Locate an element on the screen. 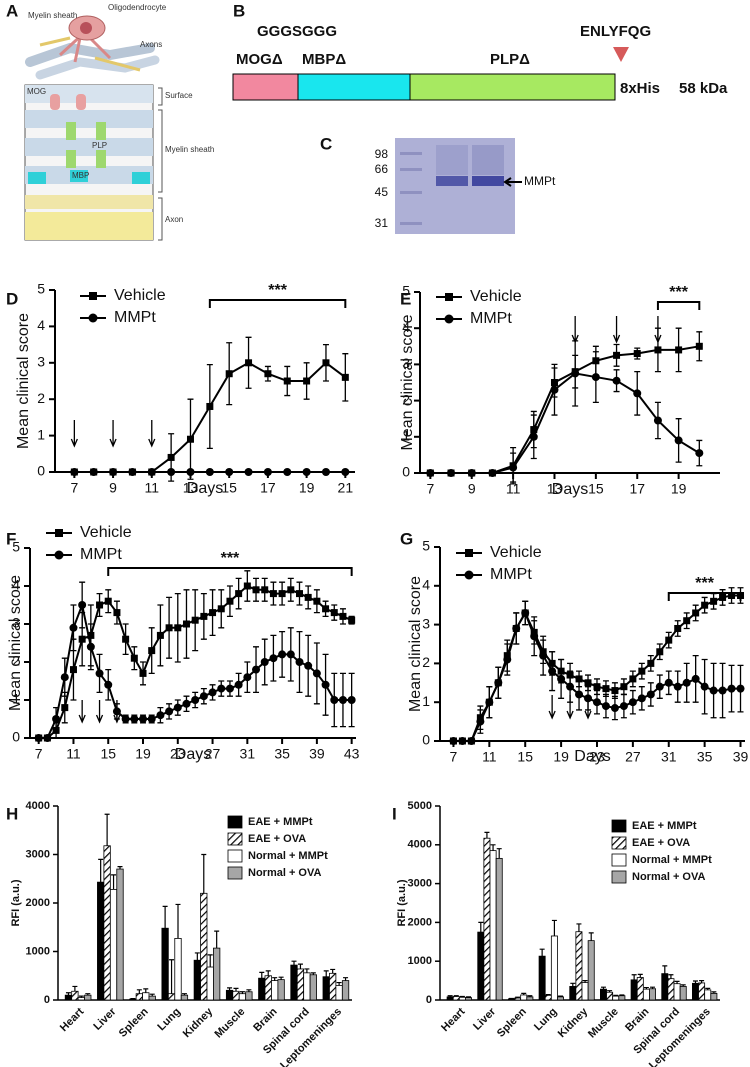 Image resolution: width=750 pixels, height=1067 pixels. diagram-label: PLP is located at coordinates (99, 145).